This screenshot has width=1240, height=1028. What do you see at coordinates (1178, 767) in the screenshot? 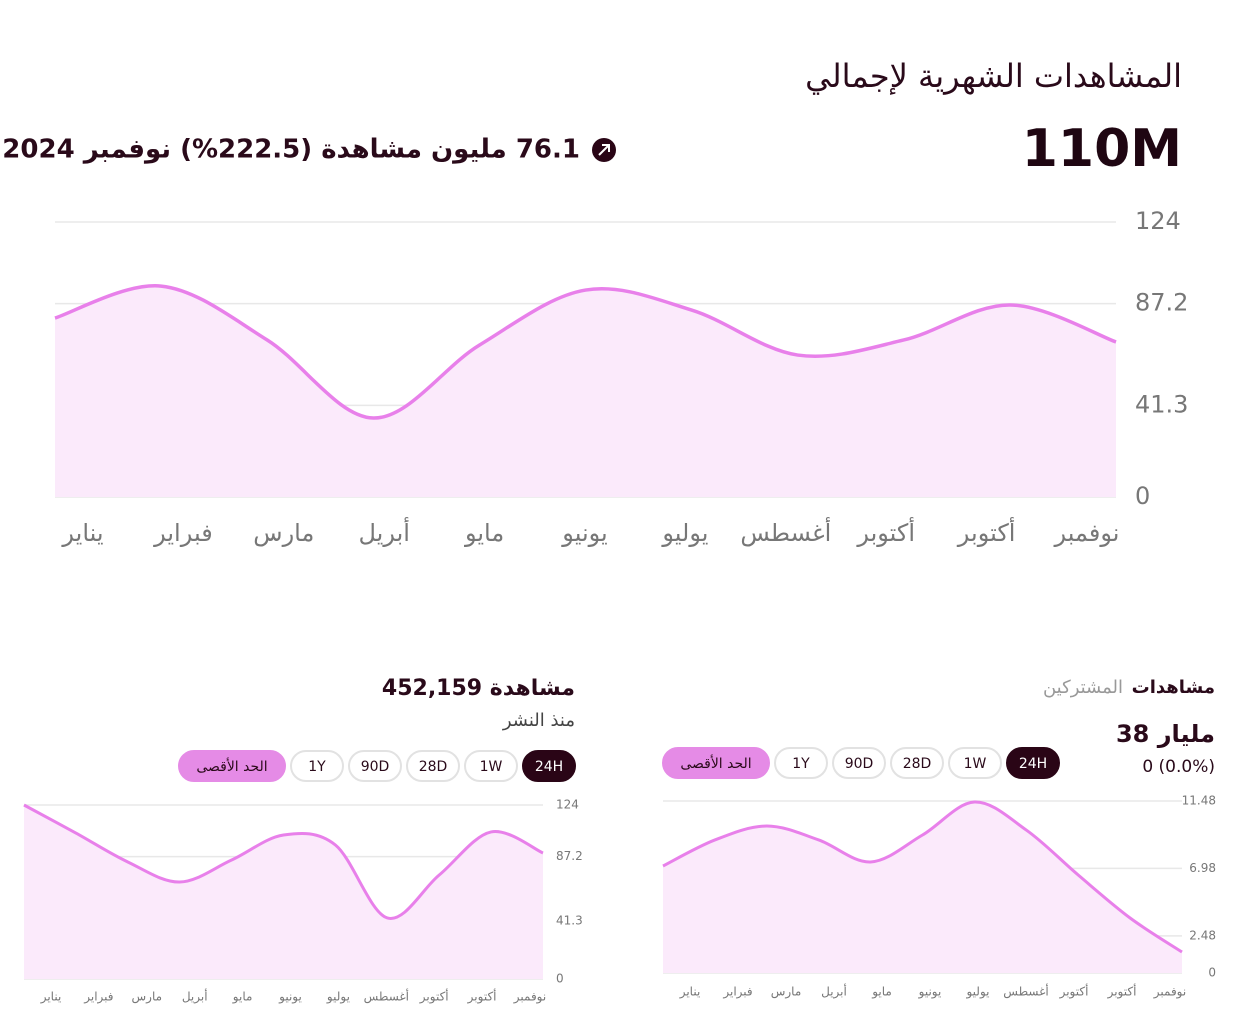
I see `right-subtitle: 0 (0.0%)` at bounding box center [1178, 767].